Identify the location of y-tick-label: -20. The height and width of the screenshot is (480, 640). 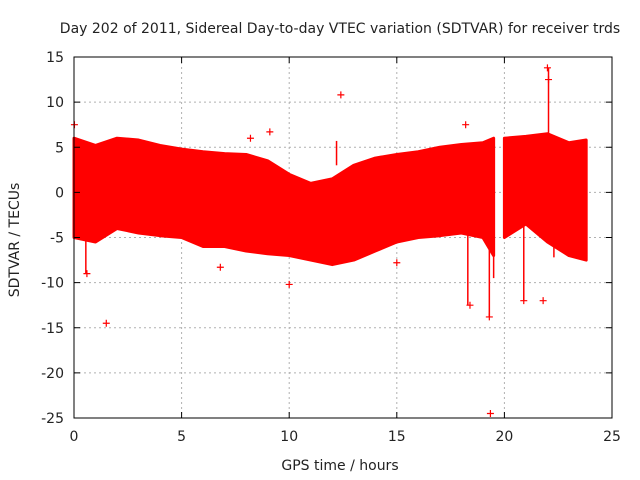
(52, 374).